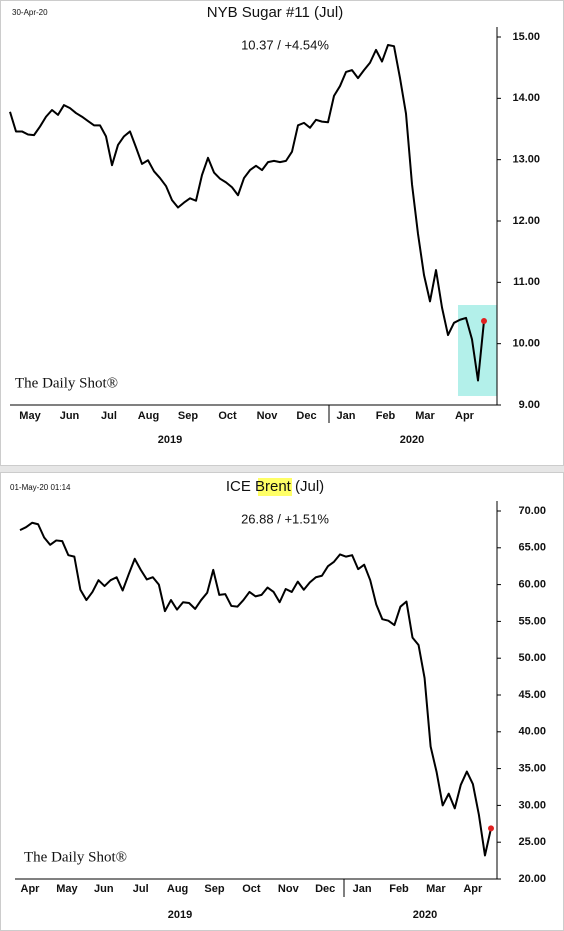 This screenshot has width=564, height=931. What do you see at coordinates (285, 518) in the screenshot?
I see `annotation: 26.88 / +1.51%` at bounding box center [285, 518].